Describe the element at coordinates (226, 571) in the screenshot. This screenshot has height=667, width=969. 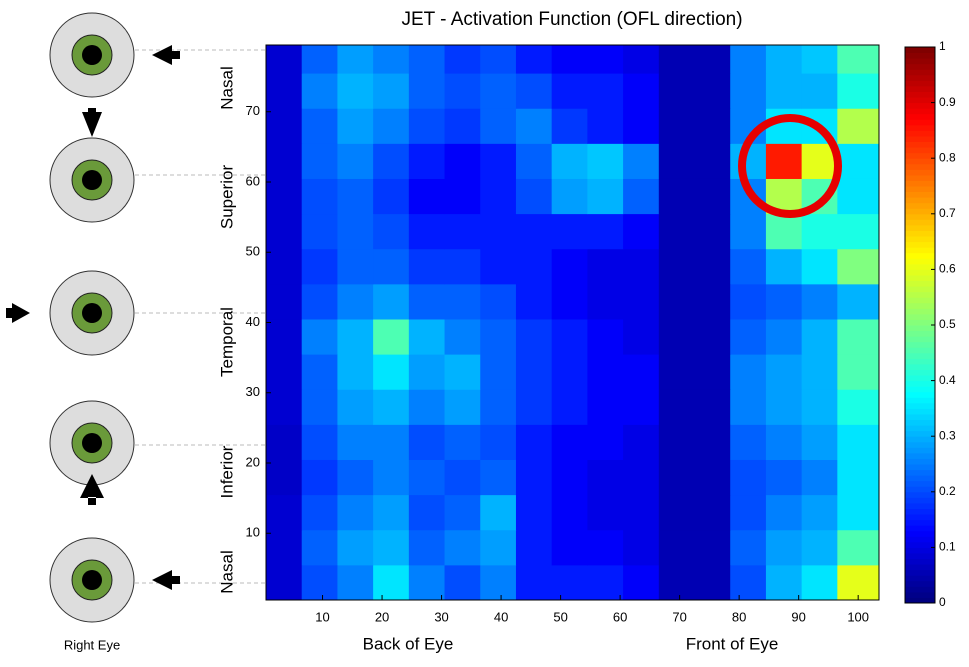
I see `y-region-label: Nasal` at that location.